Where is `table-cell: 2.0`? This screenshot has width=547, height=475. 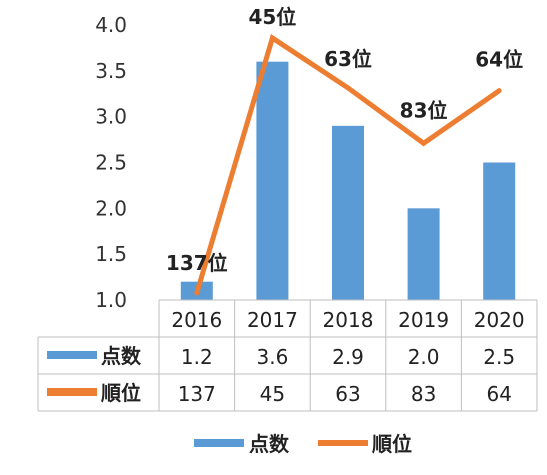
table-cell: 2.0 is located at coordinates (424, 357).